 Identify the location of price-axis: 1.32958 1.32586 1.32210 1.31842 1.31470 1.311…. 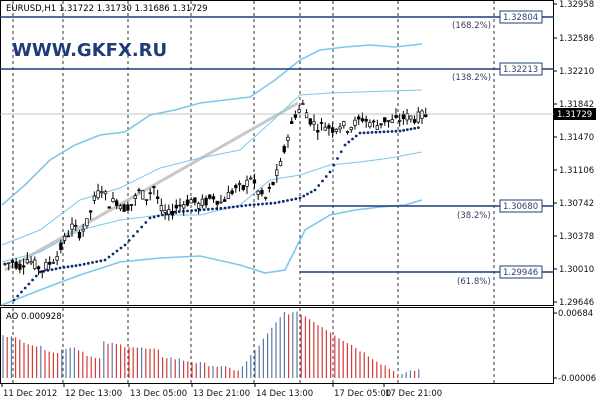
(574, 154).